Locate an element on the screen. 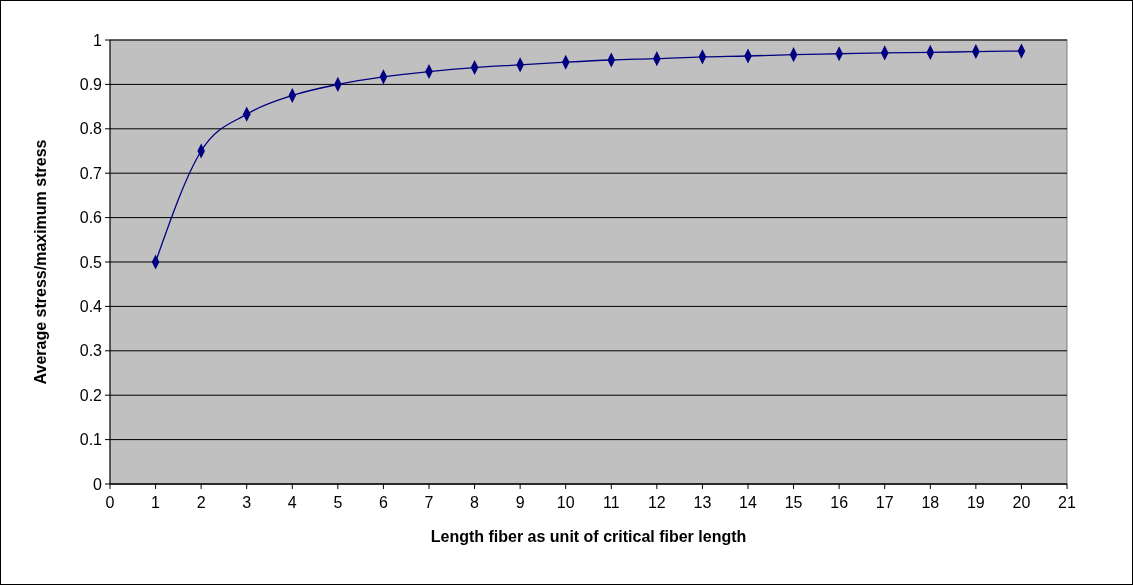 This screenshot has width=1133, height=585. y-tick-label: 0.1 is located at coordinates (91, 440).